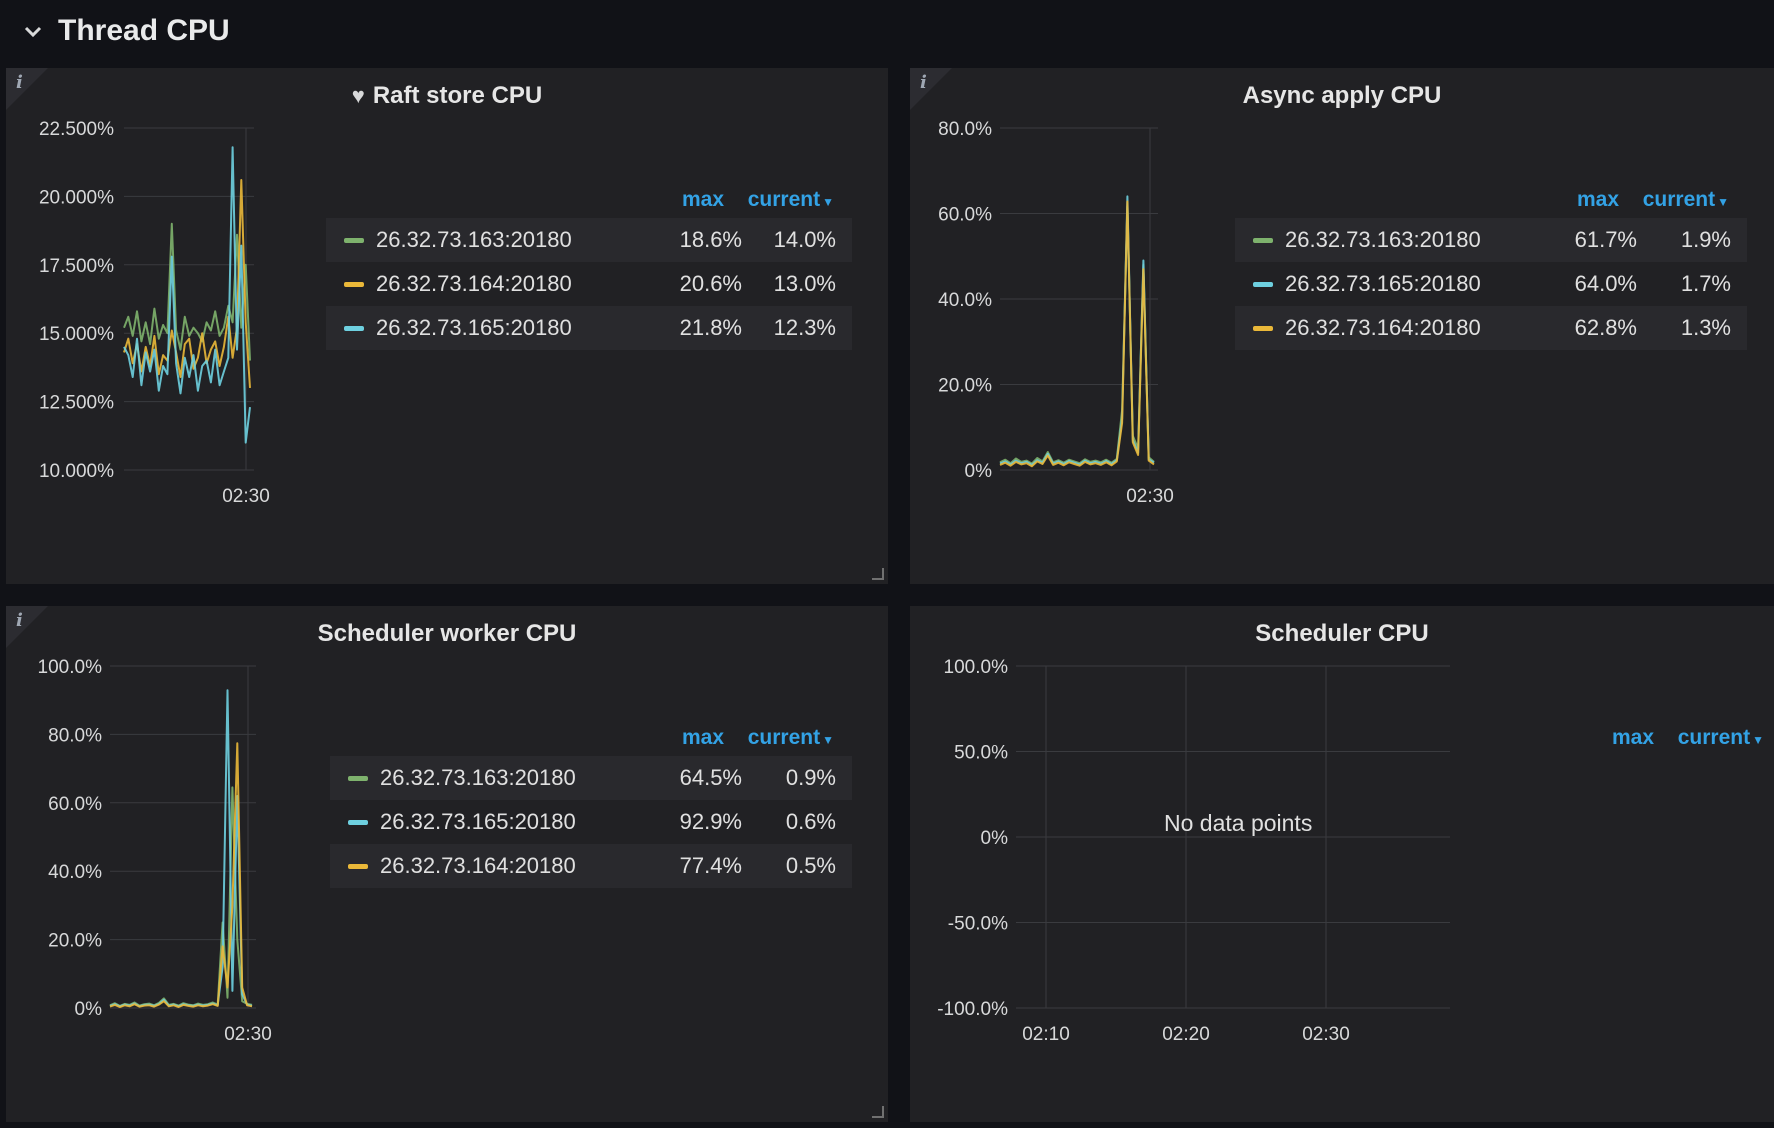 The height and width of the screenshot is (1128, 1774). Describe the element at coordinates (972, 1009) in the screenshot. I see `y-tick-label: -100.0%` at that location.